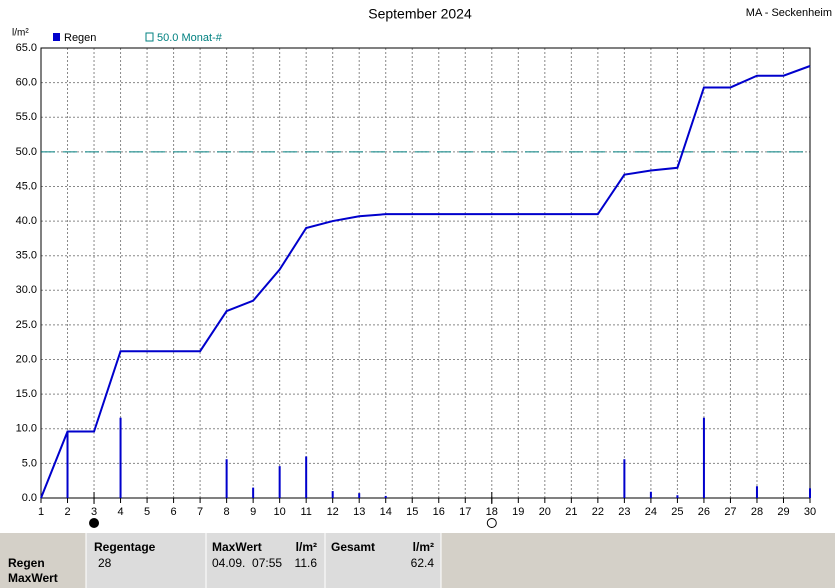  I want to click on x-tick-label: 20, so click(545, 512).